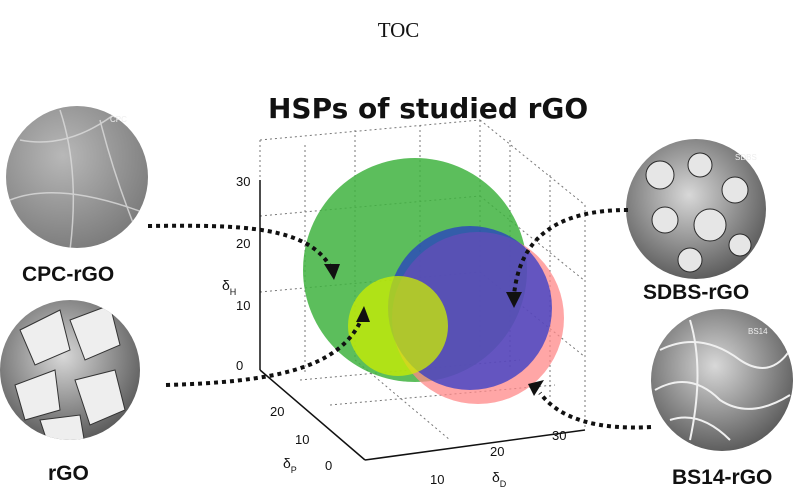  Describe the element at coordinates (722, 477) in the screenshot. I see `label-bs14-rgo: BS14-rGO` at that location.